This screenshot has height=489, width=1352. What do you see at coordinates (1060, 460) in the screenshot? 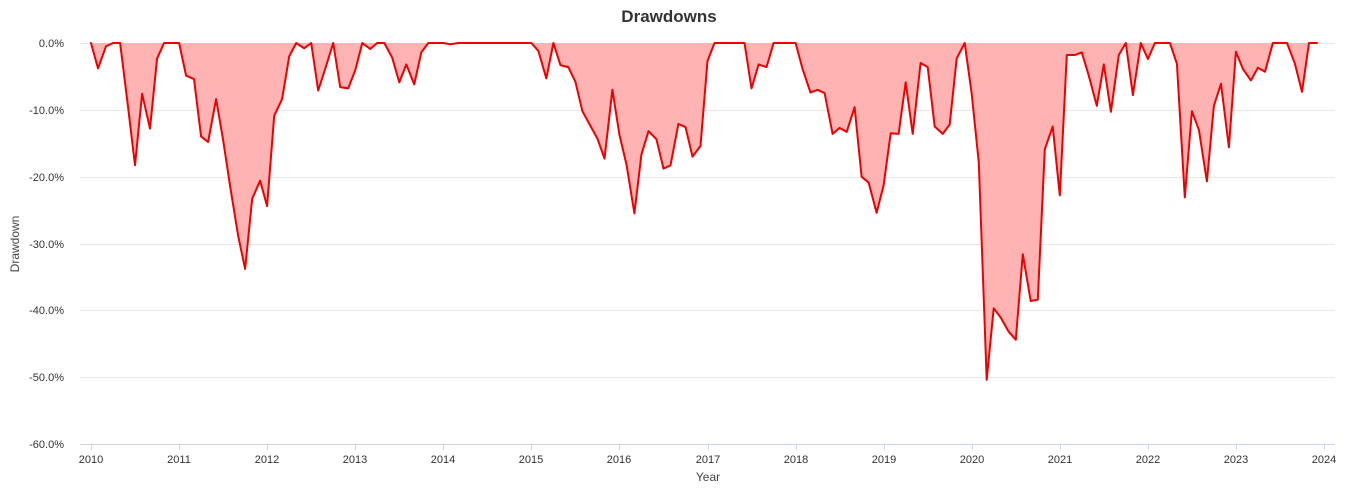
I see `x-tick-label: 2021` at bounding box center [1060, 460].